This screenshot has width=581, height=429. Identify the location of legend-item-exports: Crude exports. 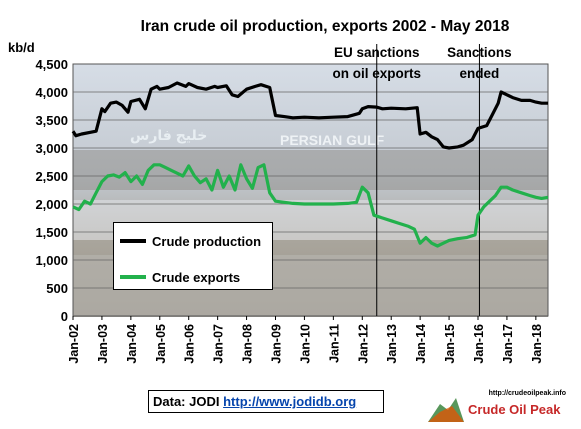
(180, 277).